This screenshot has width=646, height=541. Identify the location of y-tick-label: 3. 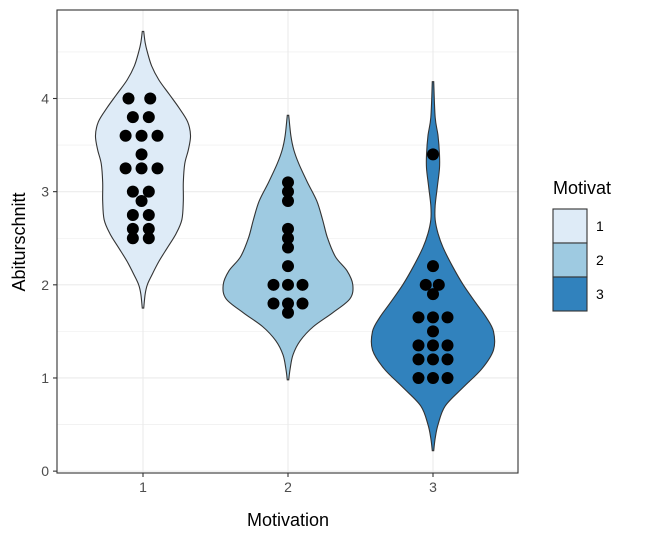
(45, 192).